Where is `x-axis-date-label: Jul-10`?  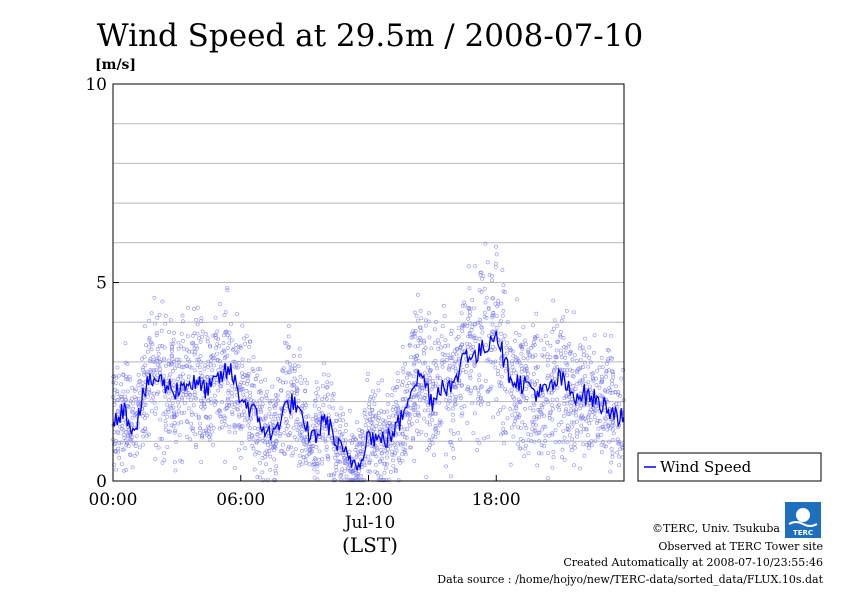
x-axis-date-label: Jul-10 is located at coordinates (369, 523).